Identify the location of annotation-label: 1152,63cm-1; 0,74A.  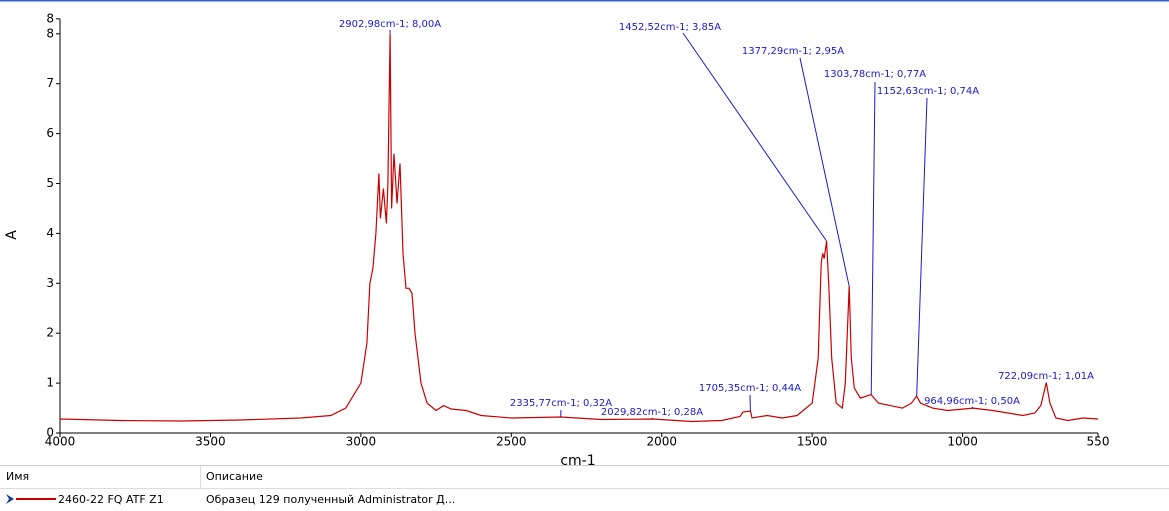
(928, 91).